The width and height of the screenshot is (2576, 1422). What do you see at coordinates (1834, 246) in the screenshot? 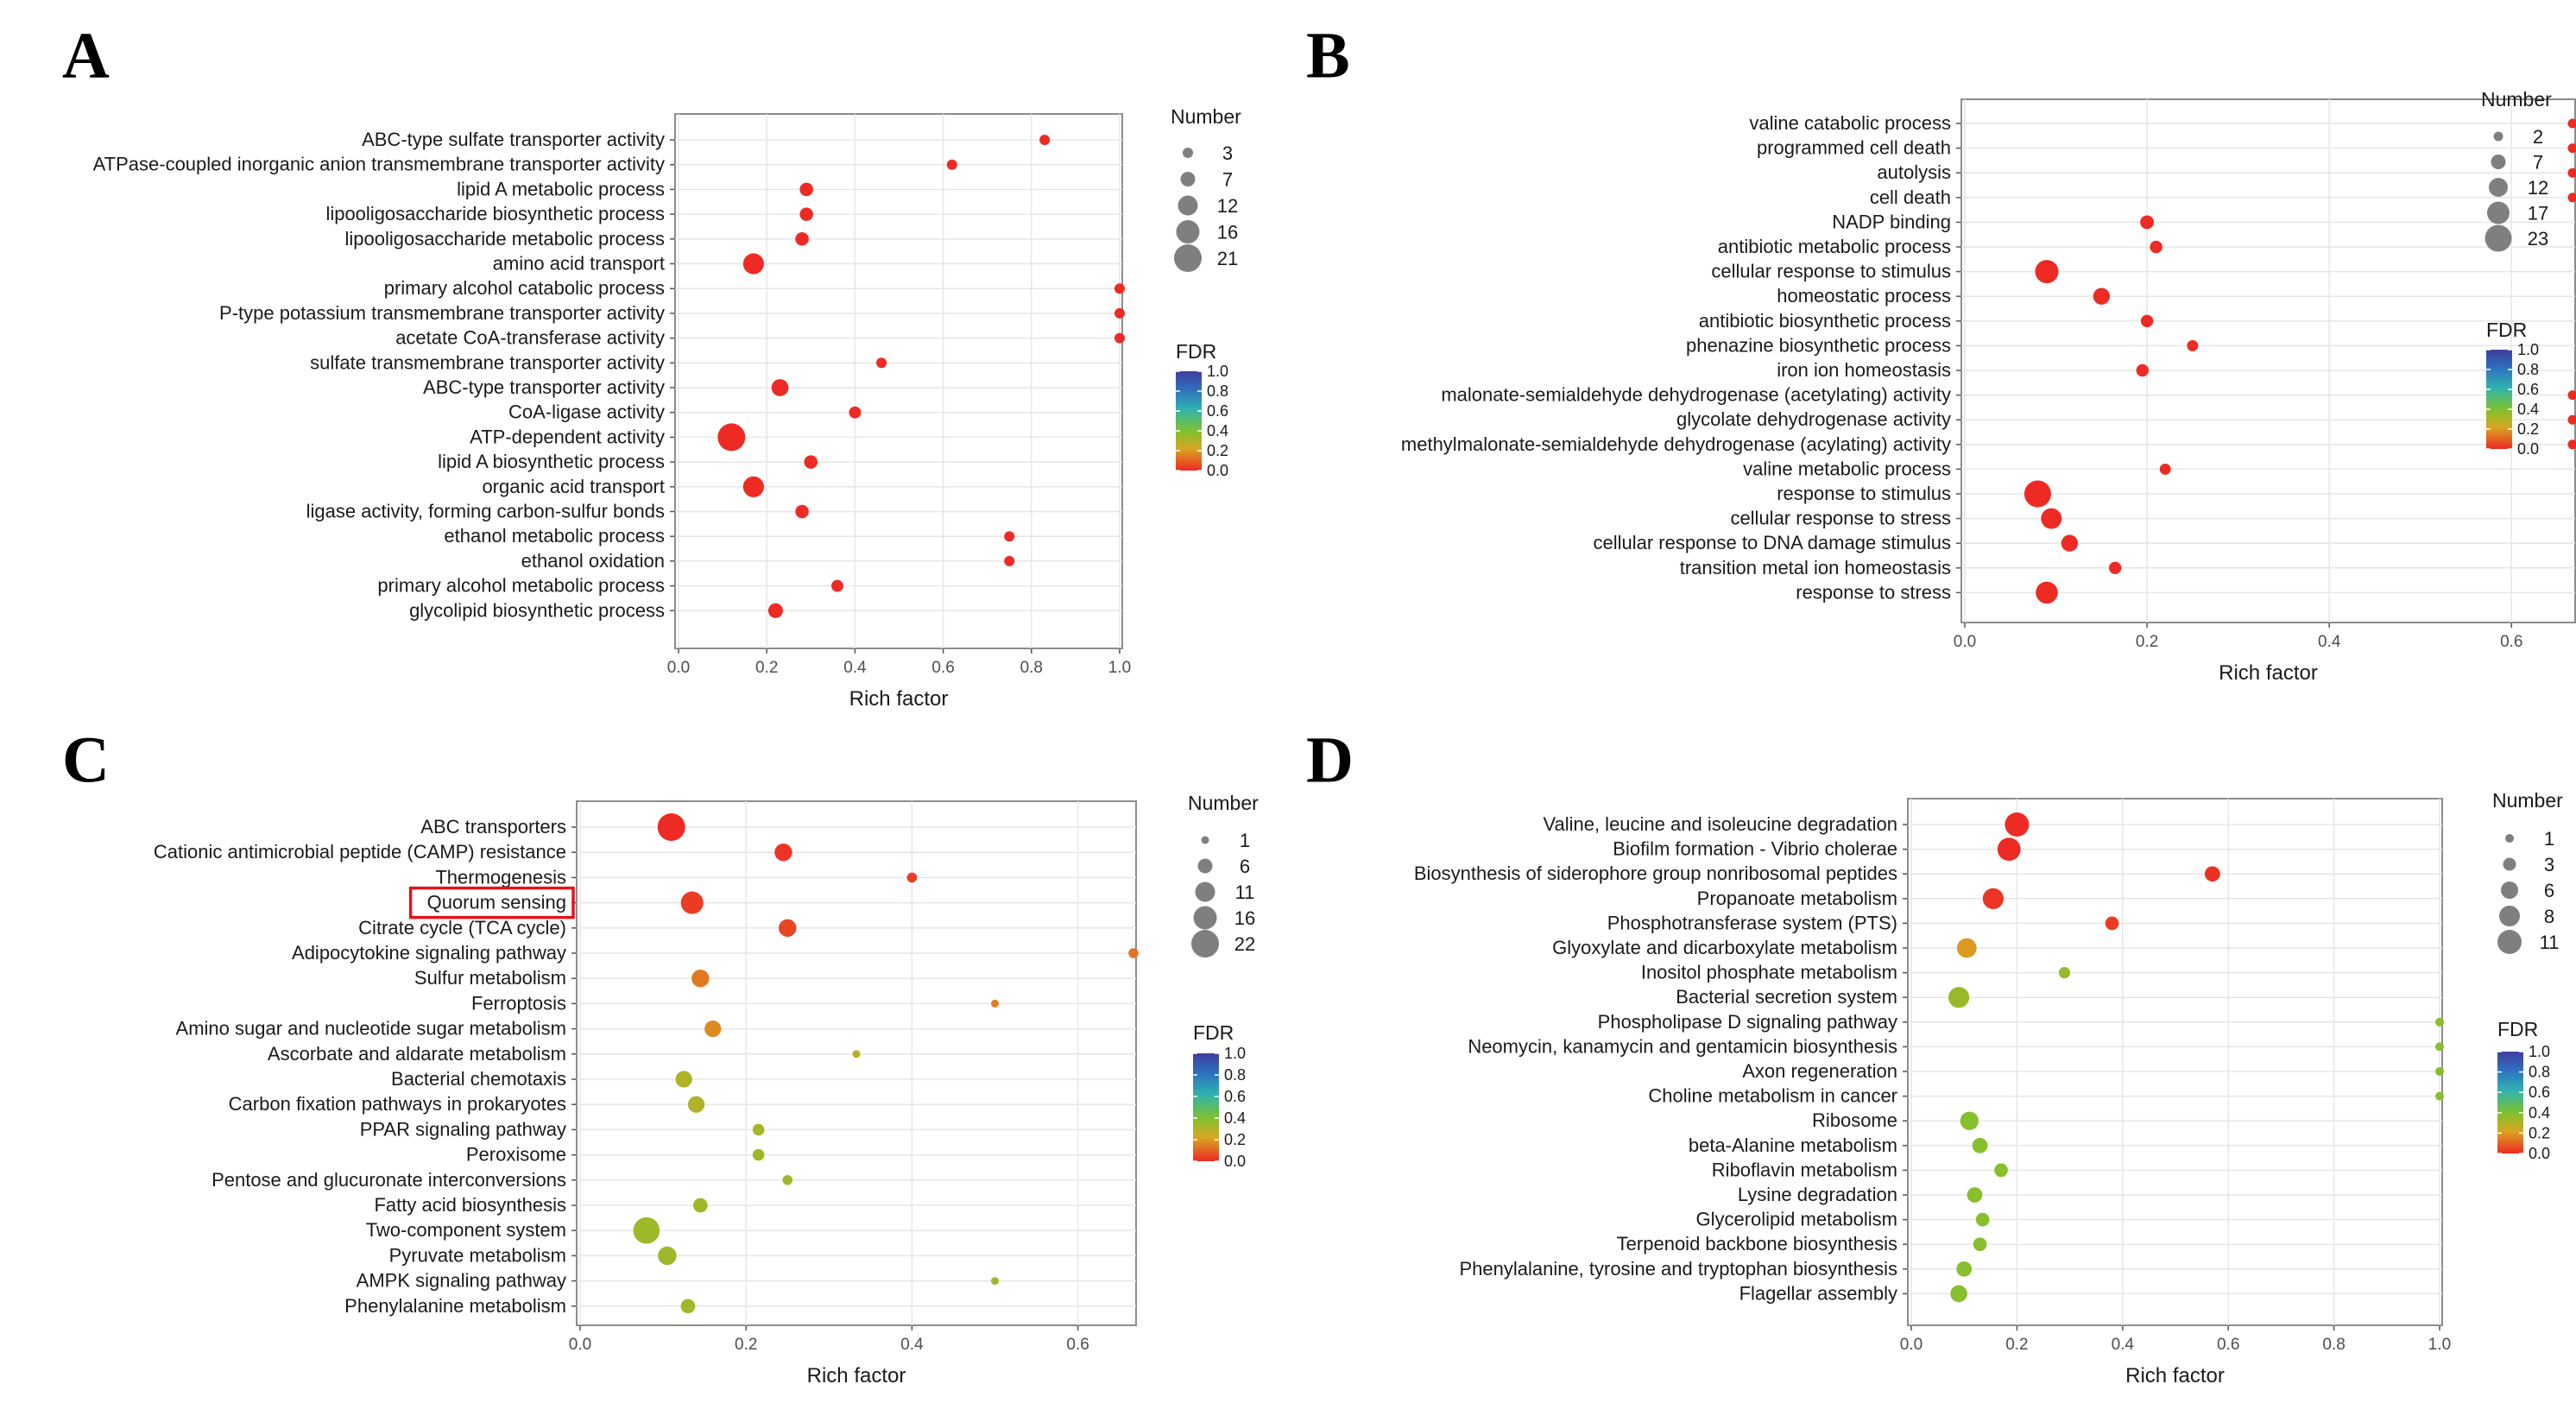
I see `term-label: antibiotic metabolic process` at bounding box center [1834, 246].